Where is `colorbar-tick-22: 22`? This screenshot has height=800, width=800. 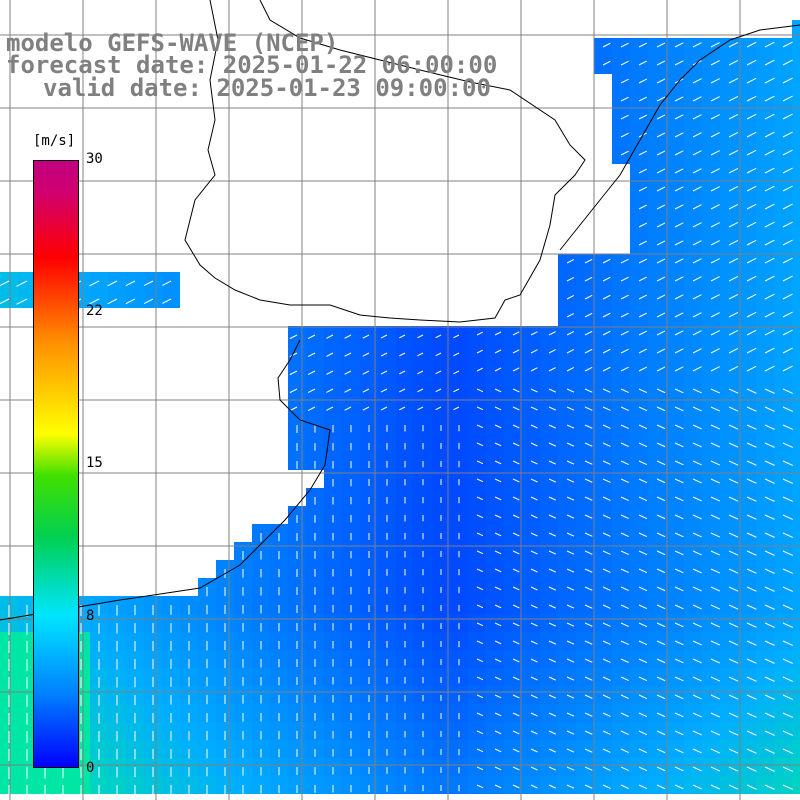 colorbar-tick-22: 22 is located at coordinates (94, 311).